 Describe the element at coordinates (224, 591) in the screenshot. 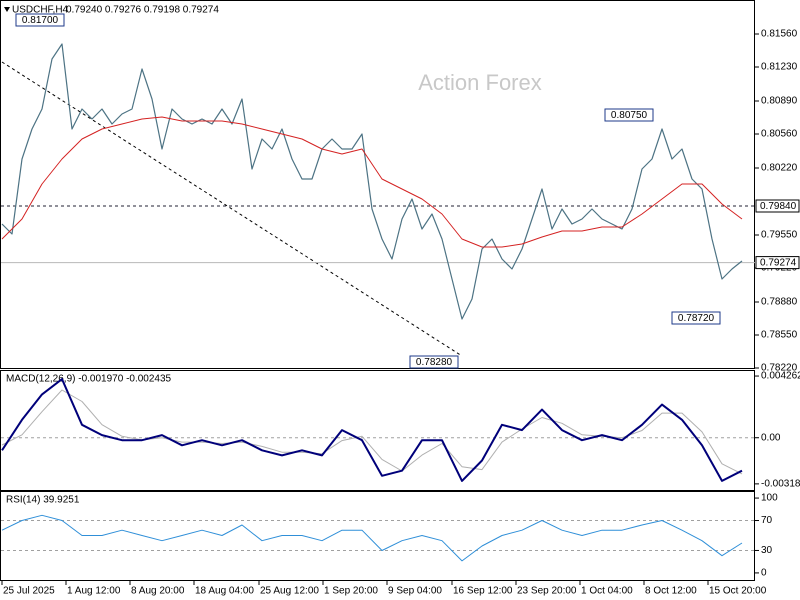

I see `x-tick-label: 18 Aug 04:00` at that location.